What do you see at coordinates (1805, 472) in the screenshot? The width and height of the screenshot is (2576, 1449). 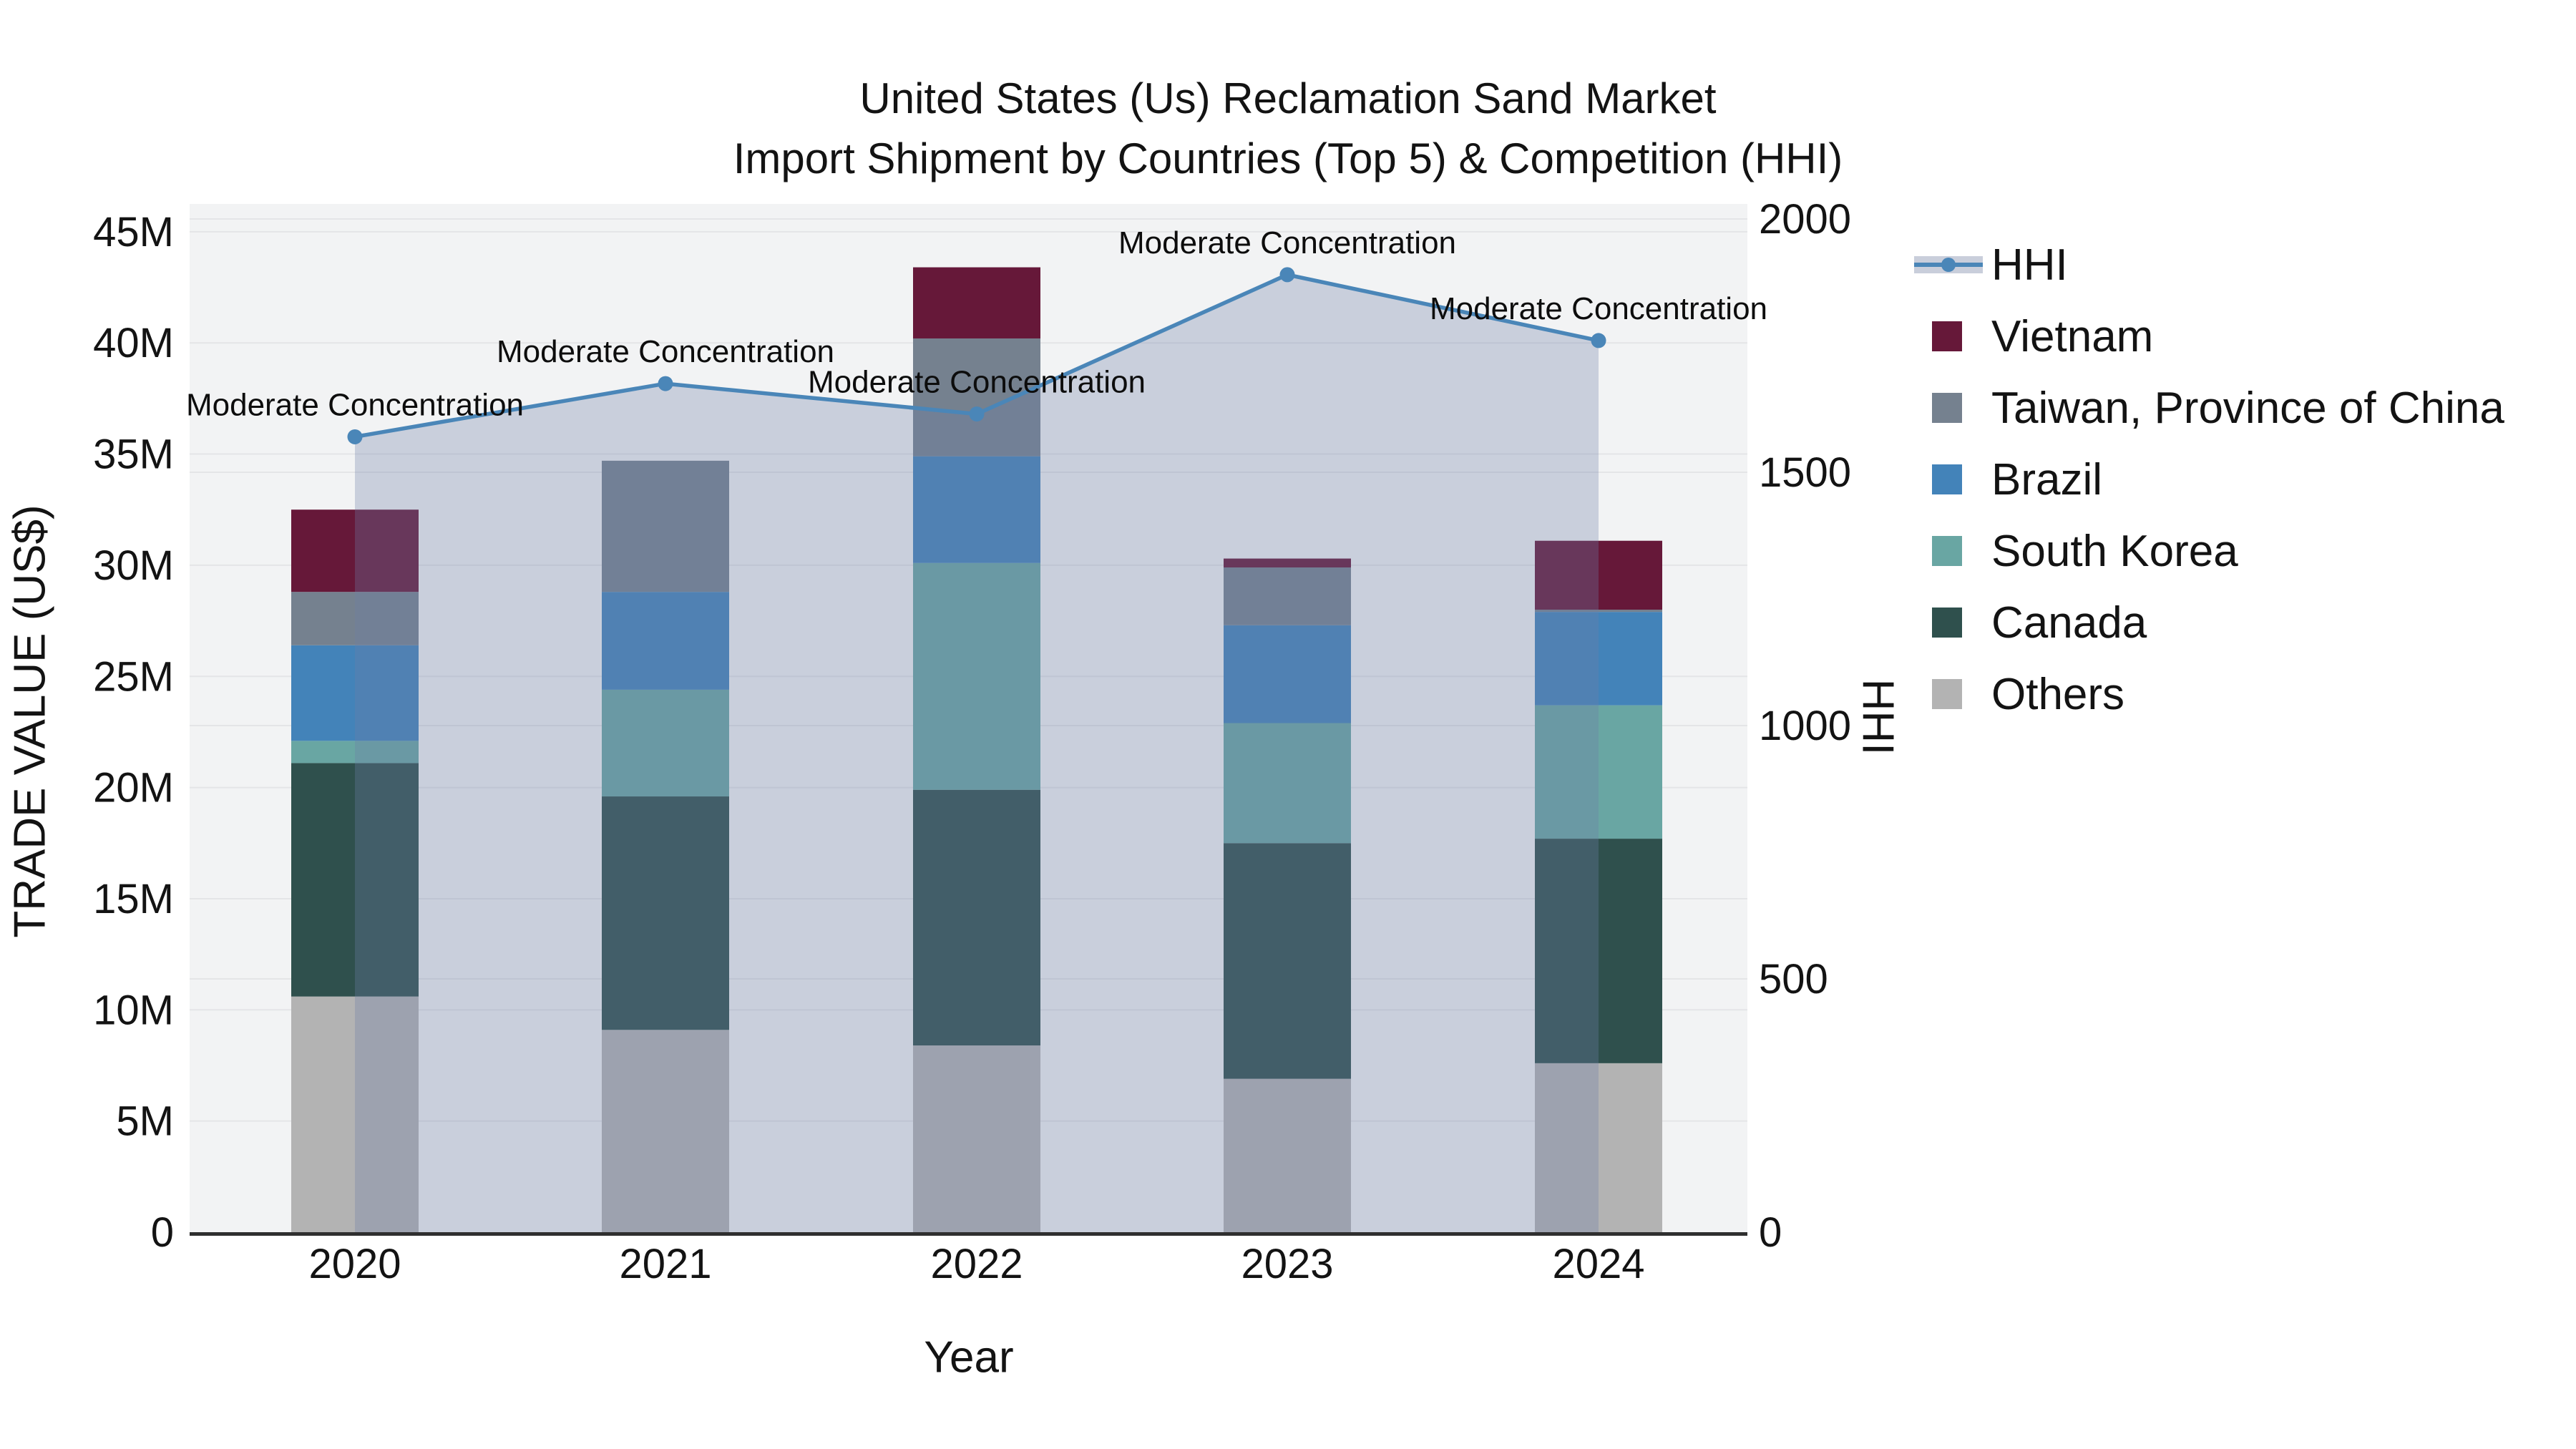 I see `right-tick-1500: 1500` at bounding box center [1805, 472].